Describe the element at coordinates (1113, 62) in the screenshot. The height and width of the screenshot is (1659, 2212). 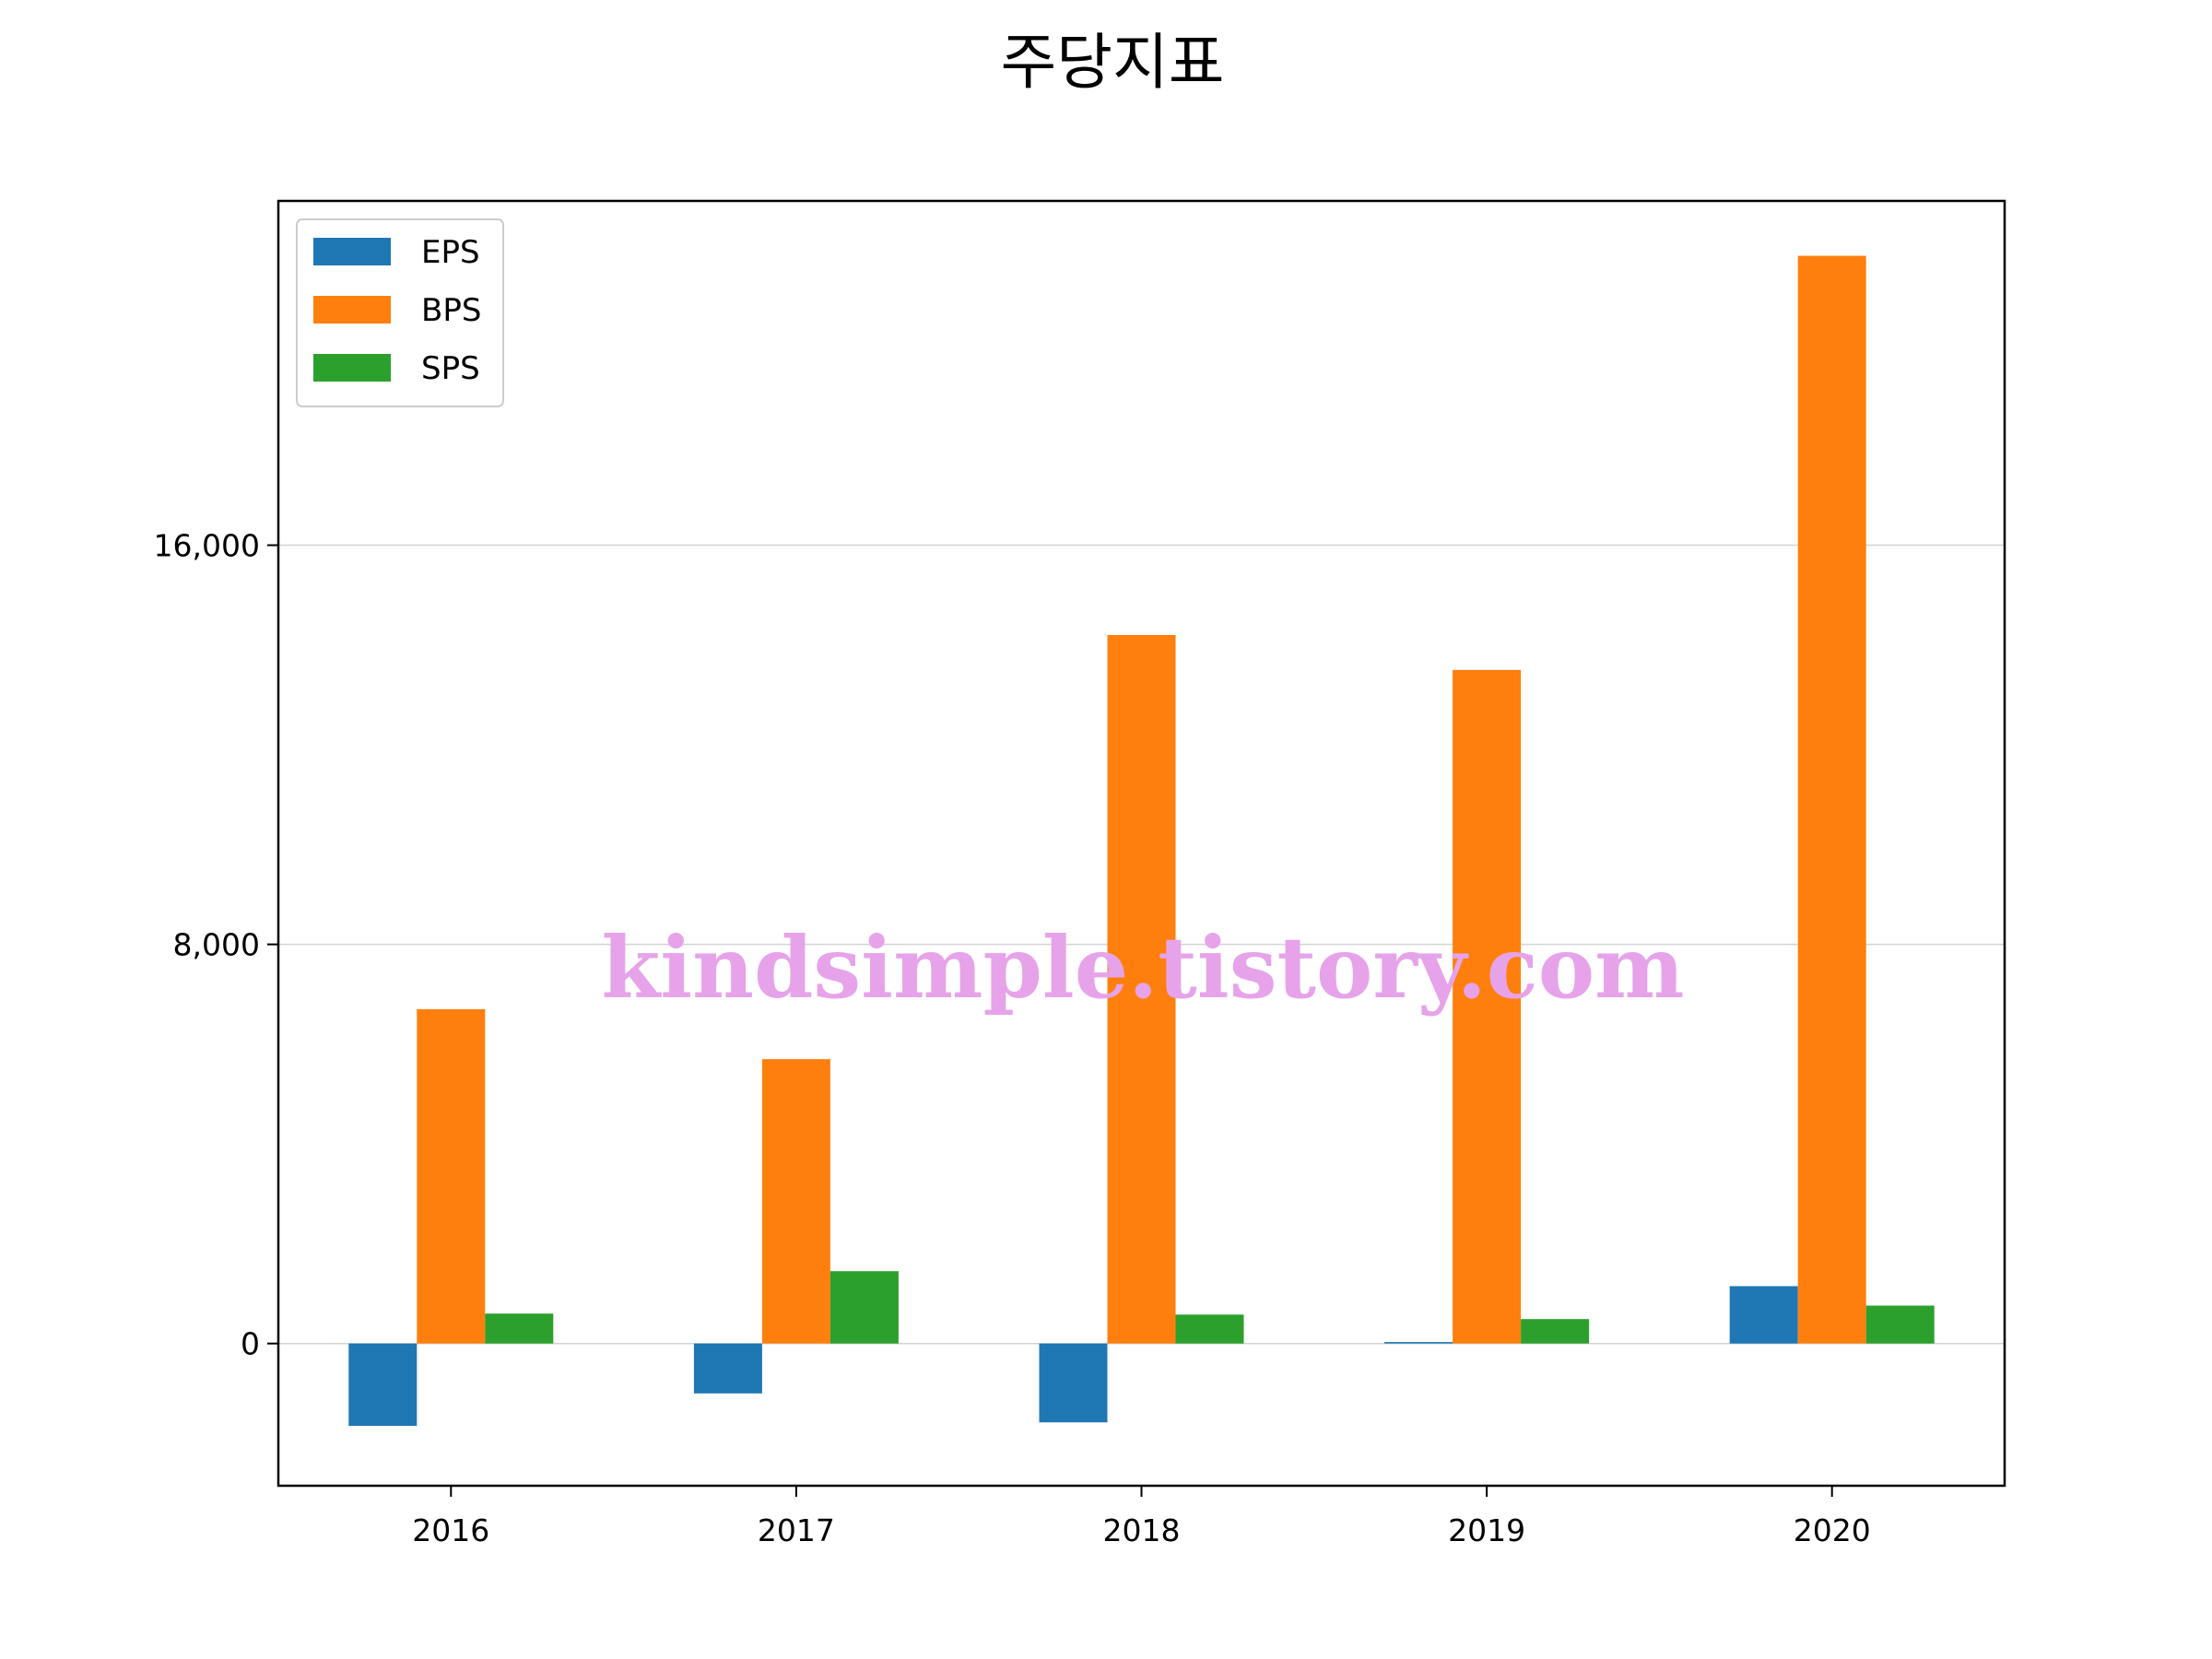
I see `chart-title: 주당지표` at that location.